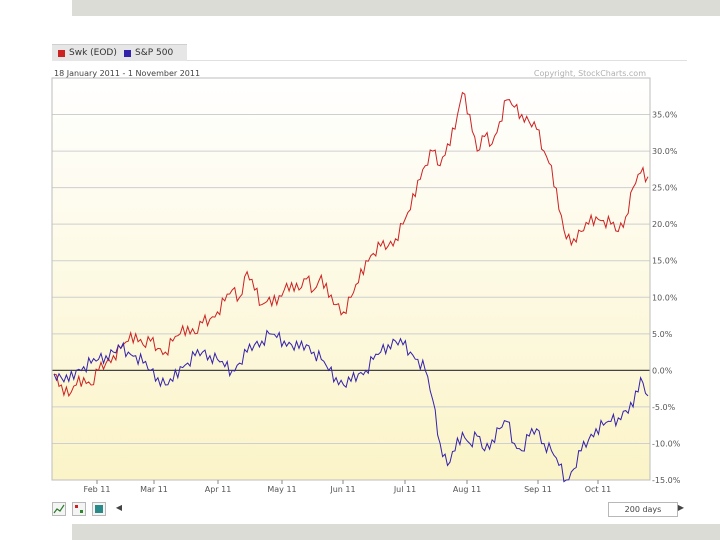 Image resolution: width=720 pixels, height=540 pixels. I want to click on legend-swatch-swk, so click(61, 53).